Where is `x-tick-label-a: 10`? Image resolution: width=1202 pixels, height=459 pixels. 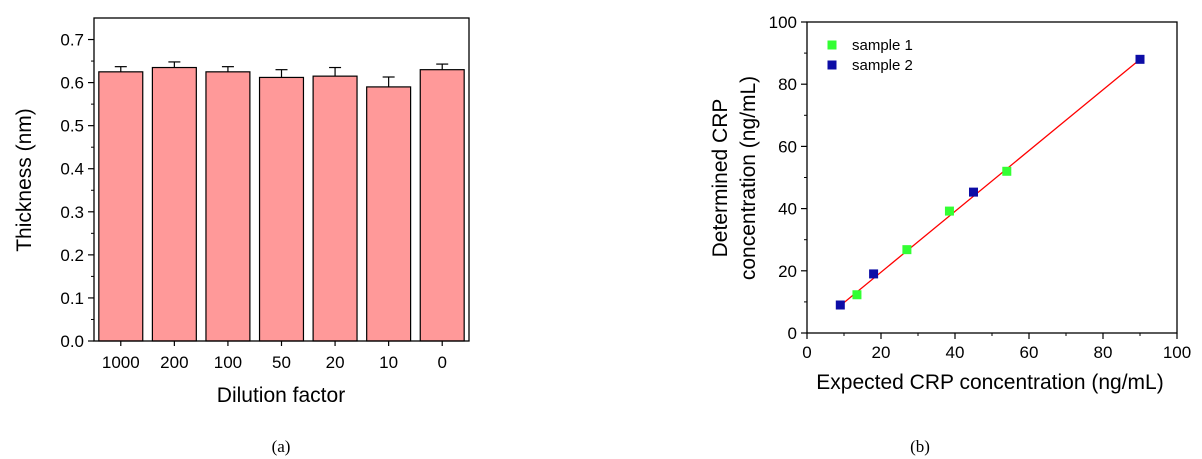
x-tick-label-a: 10 is located at coordinates (388, 362).